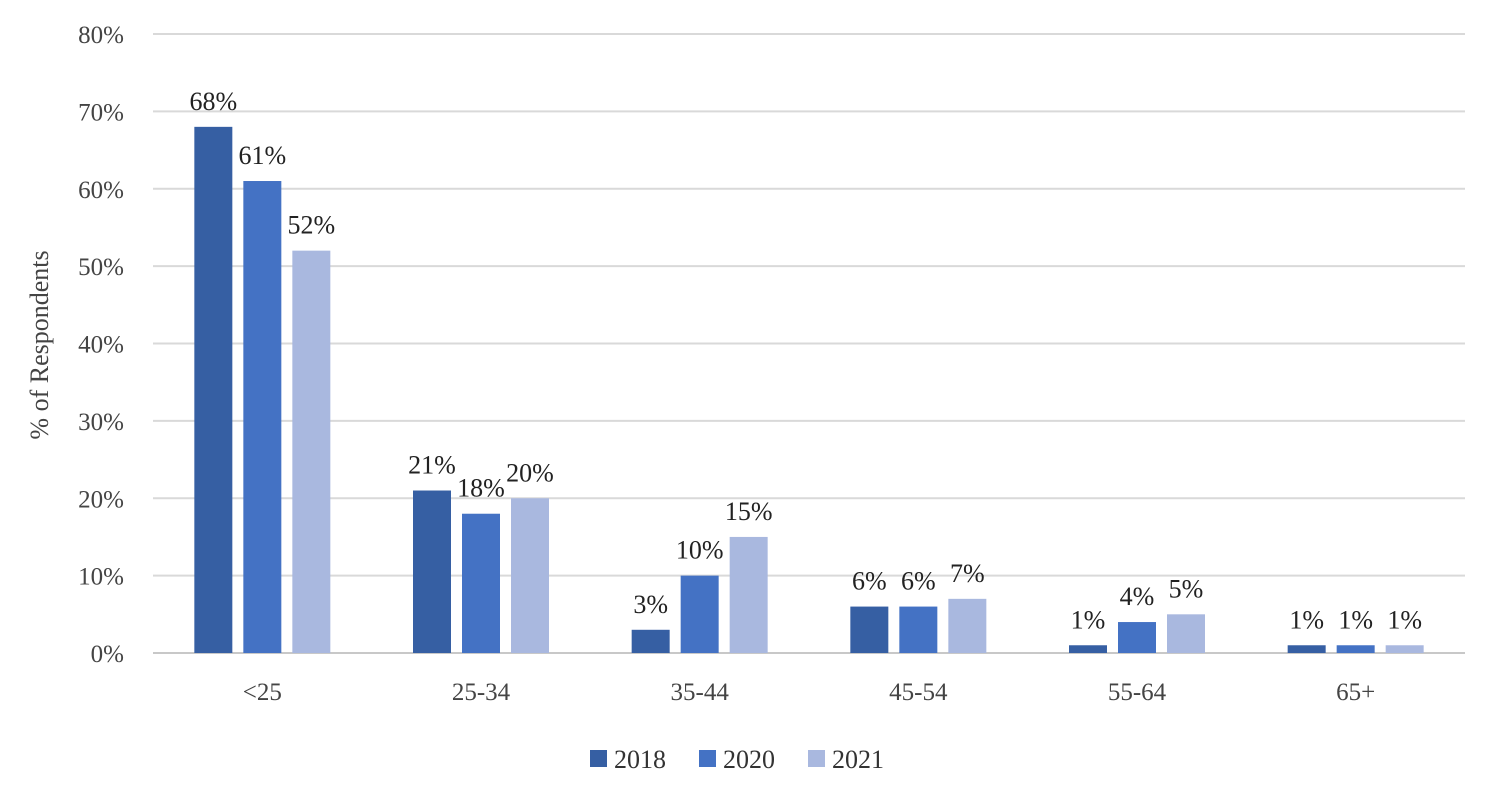 This screenshot has width=1488, height=795. What do you see at coordinates (311, 451) in the screenshot?
I see `bar-2021-<25` at bounding box center [311, 451].